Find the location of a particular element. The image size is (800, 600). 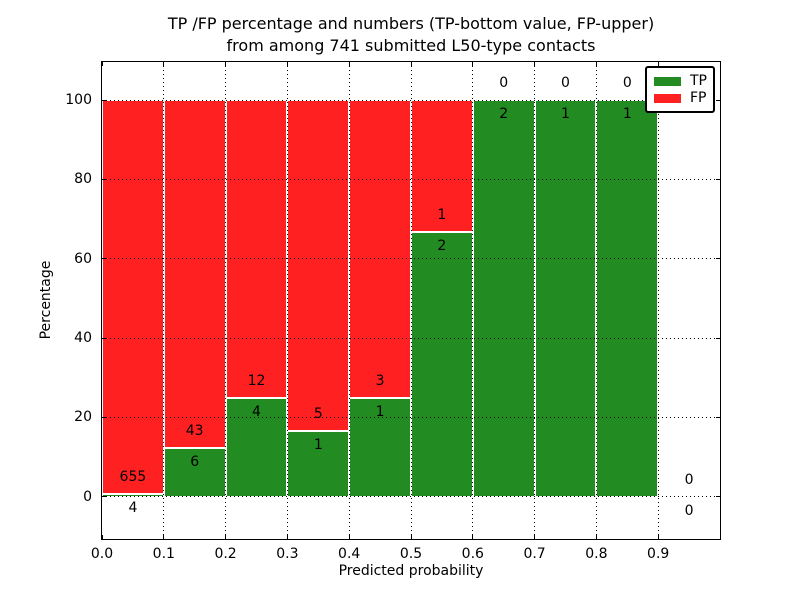

x-tick-label: 0.4 is located at coordinates (349, 554).